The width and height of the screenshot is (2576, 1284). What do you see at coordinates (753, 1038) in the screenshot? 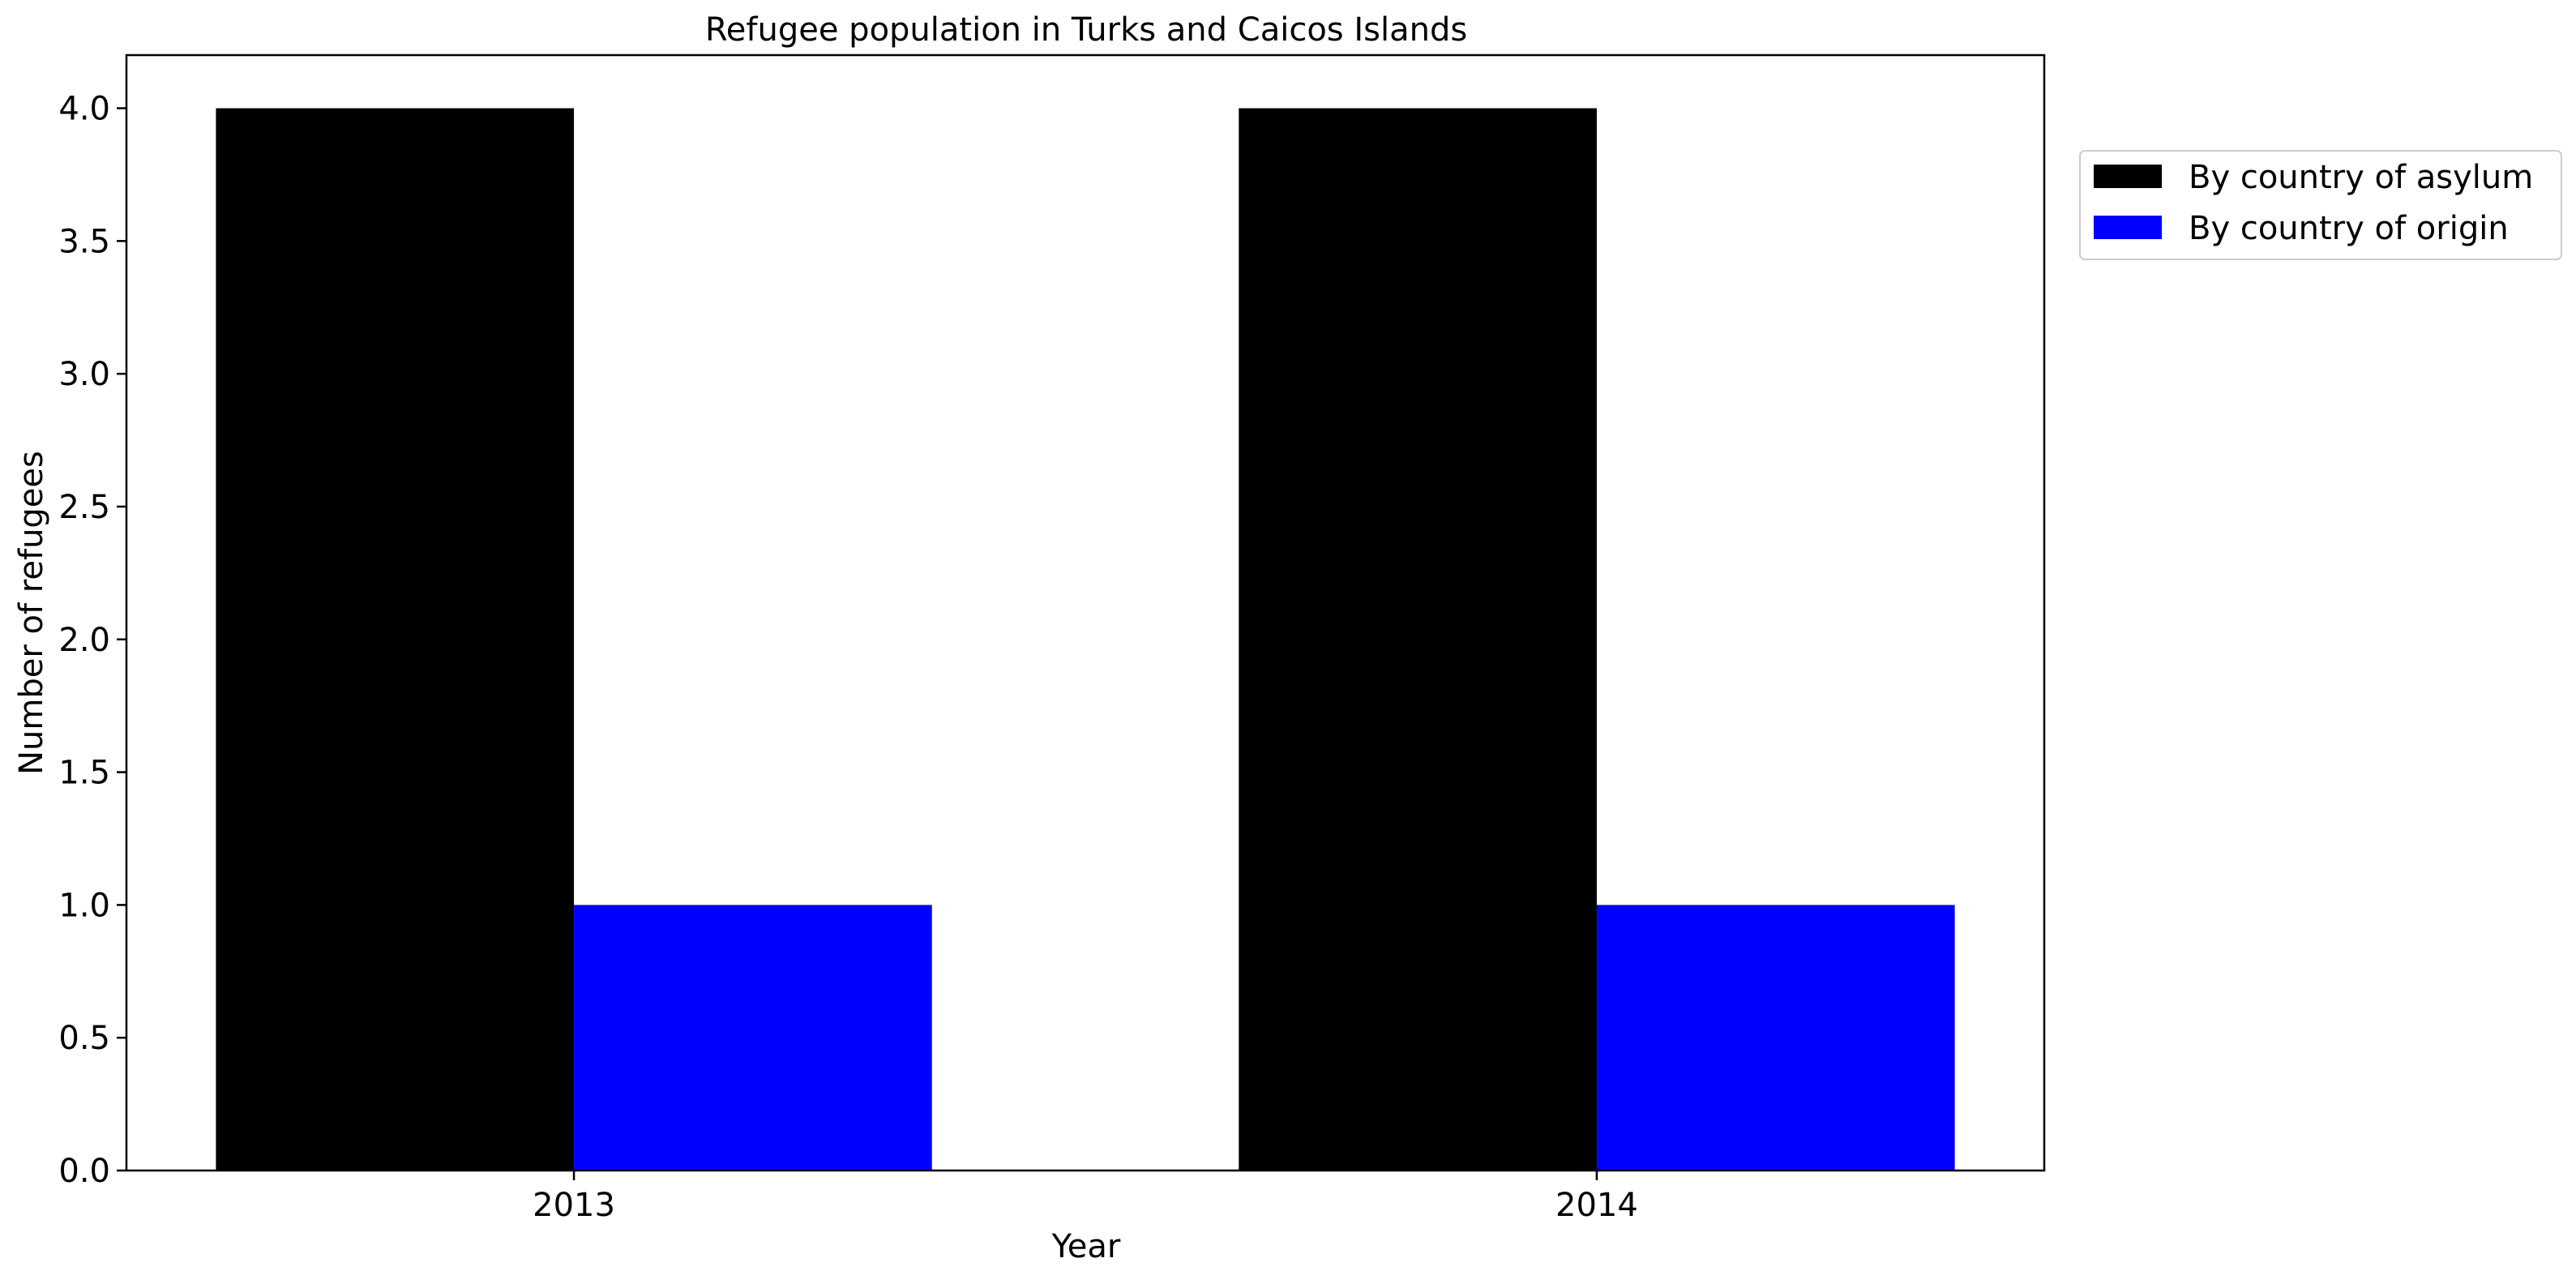
I see `bar-origin-2013` at bounding box center [753, 1038].